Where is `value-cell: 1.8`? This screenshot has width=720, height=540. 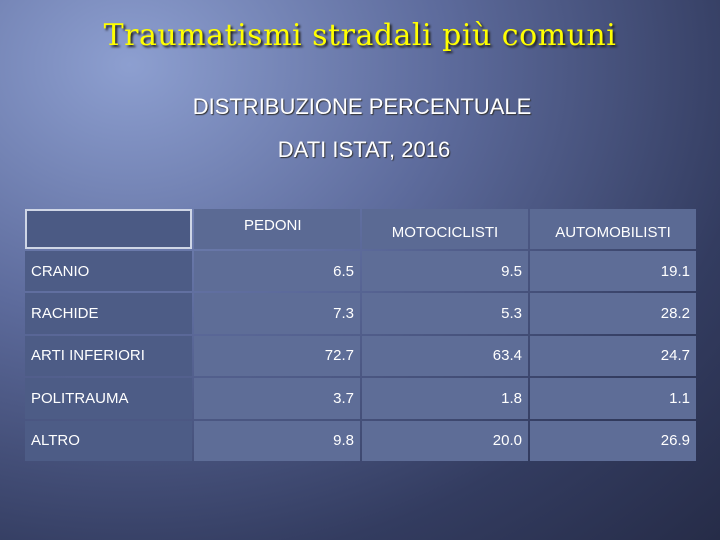 value-cell: 1.8 is located at coordinates (445, 398).